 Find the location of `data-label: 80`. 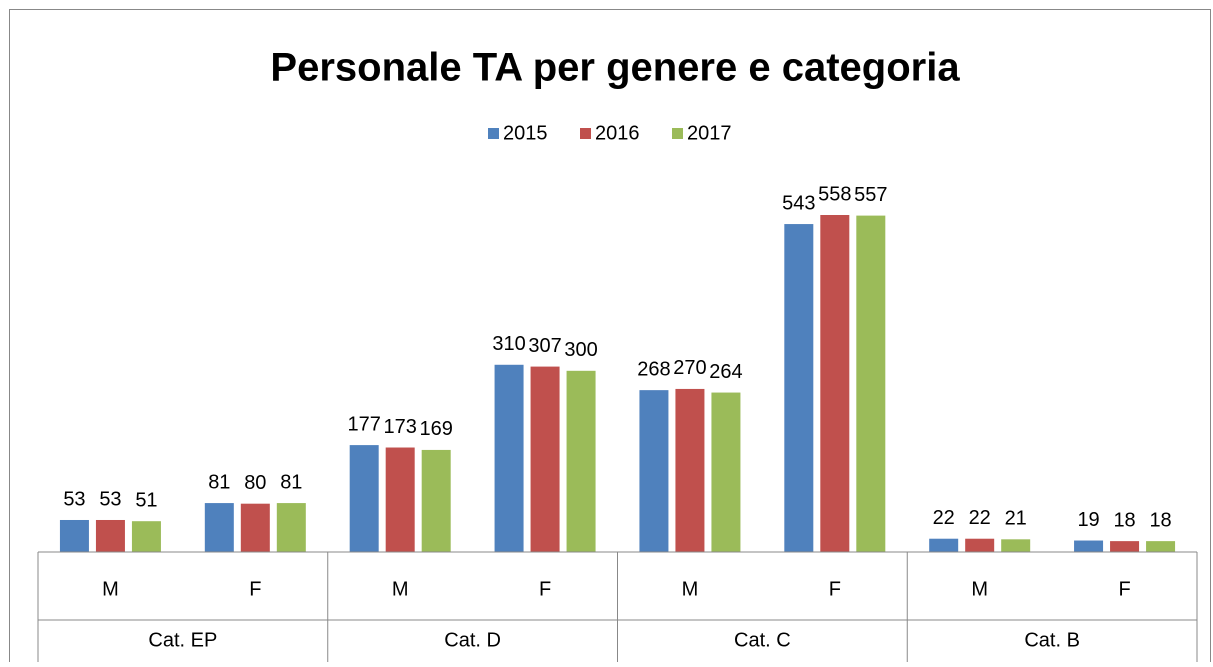

data-label: 80 is located at coordinates (255, 483).